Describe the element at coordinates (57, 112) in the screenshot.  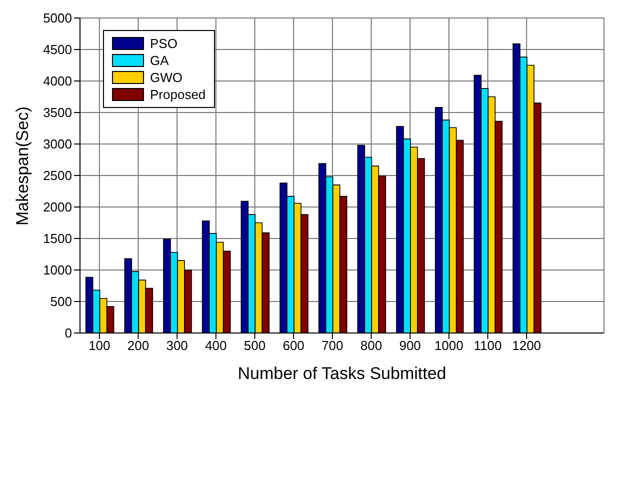
I see `y-tick-label: 3500` at that location.